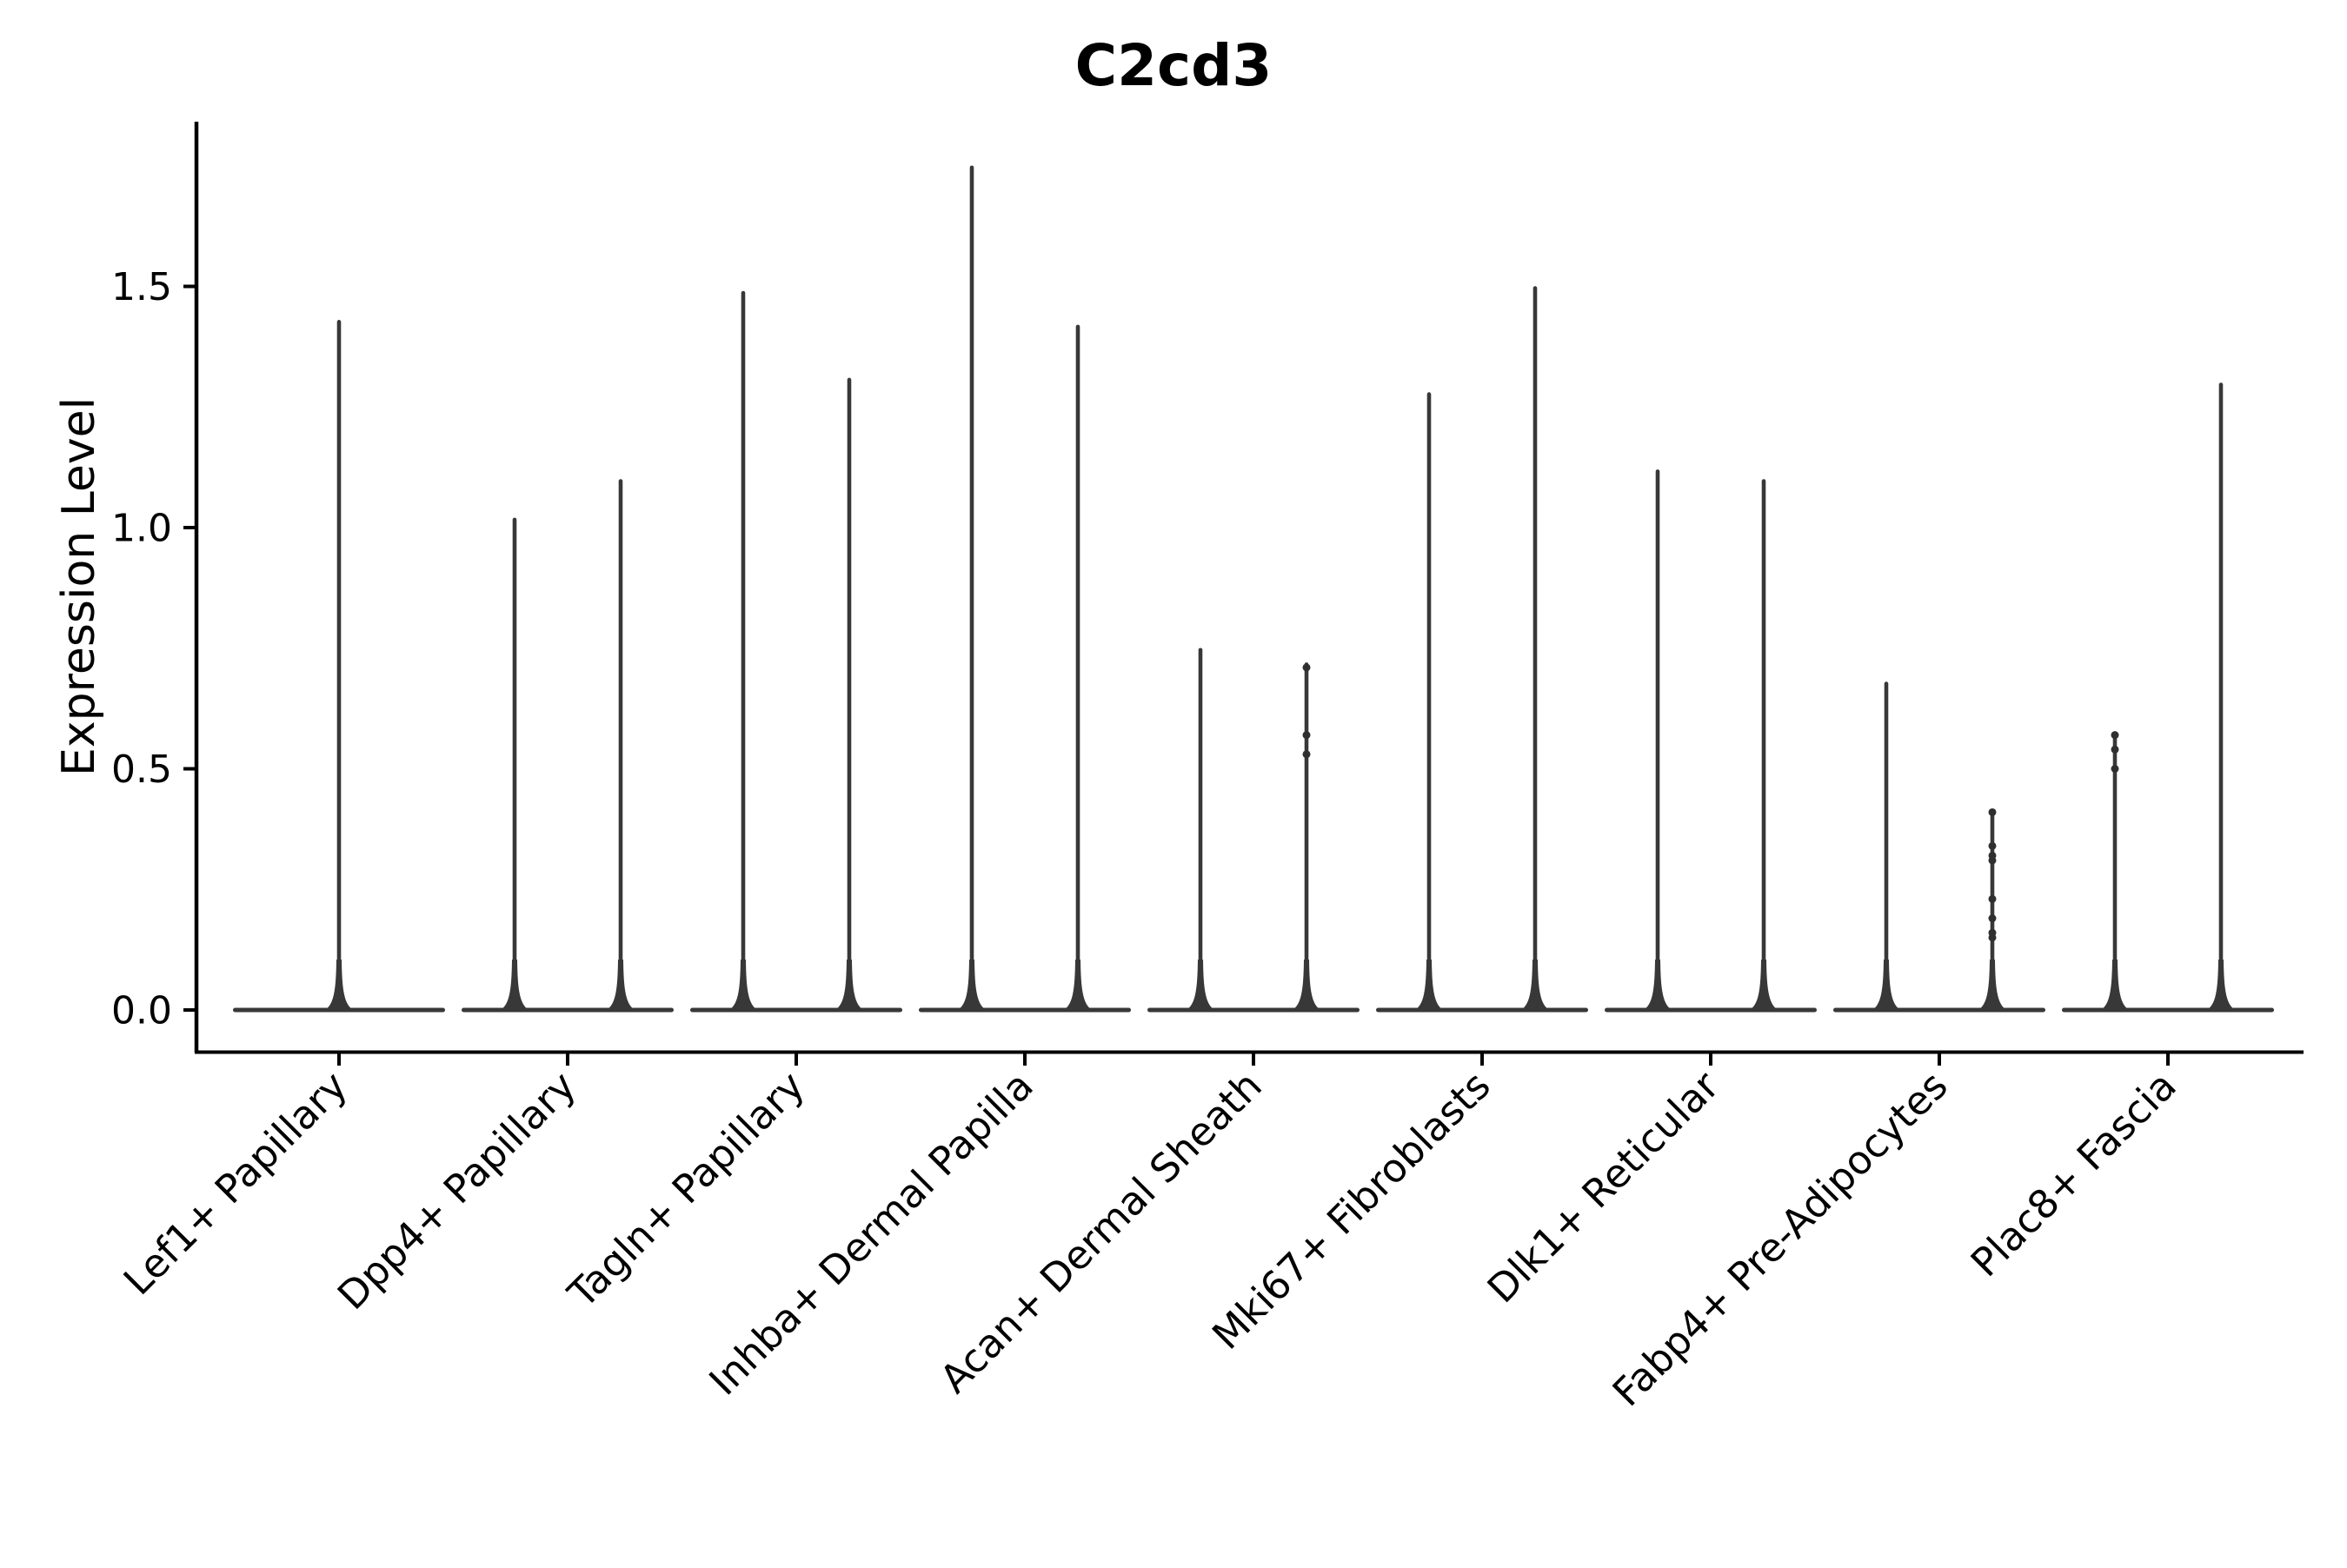 This screenshot has width=2347, height=1568. What do you see at coordinates (1603, 1187) in the screenshot?
I see `x-tick-label: Dlk1+ Reticular` at bounding box center [1603, 1187].